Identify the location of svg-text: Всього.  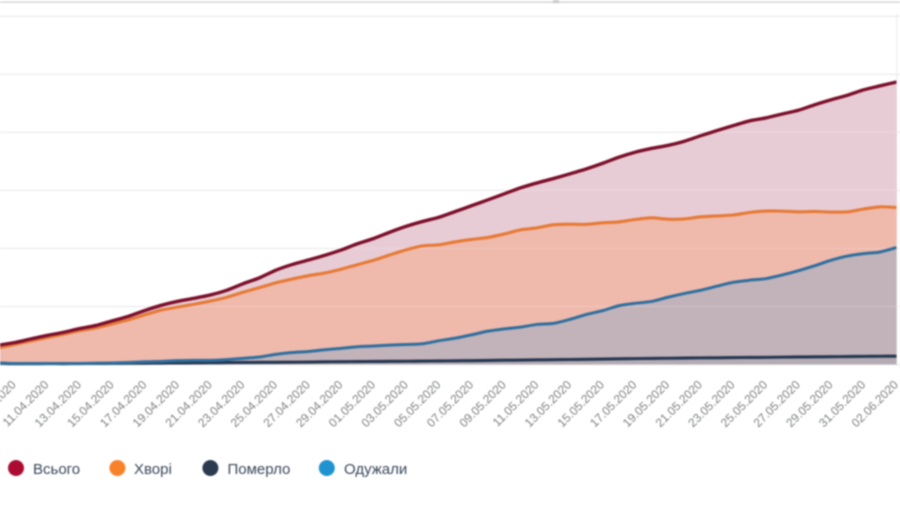
(56, 469).